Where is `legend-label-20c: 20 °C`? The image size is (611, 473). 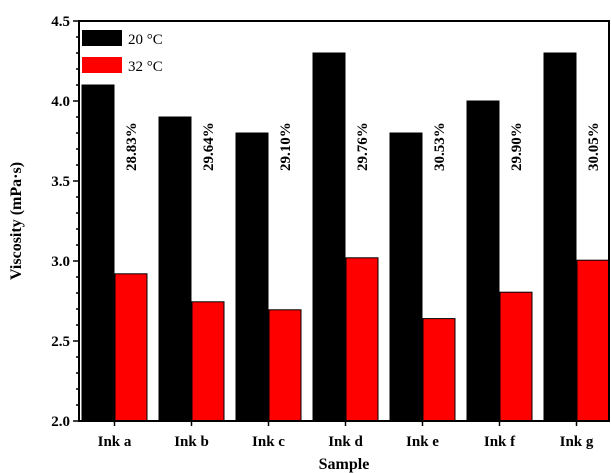 legend-label-20c: 20 °C is located at coordinates (145, 40).